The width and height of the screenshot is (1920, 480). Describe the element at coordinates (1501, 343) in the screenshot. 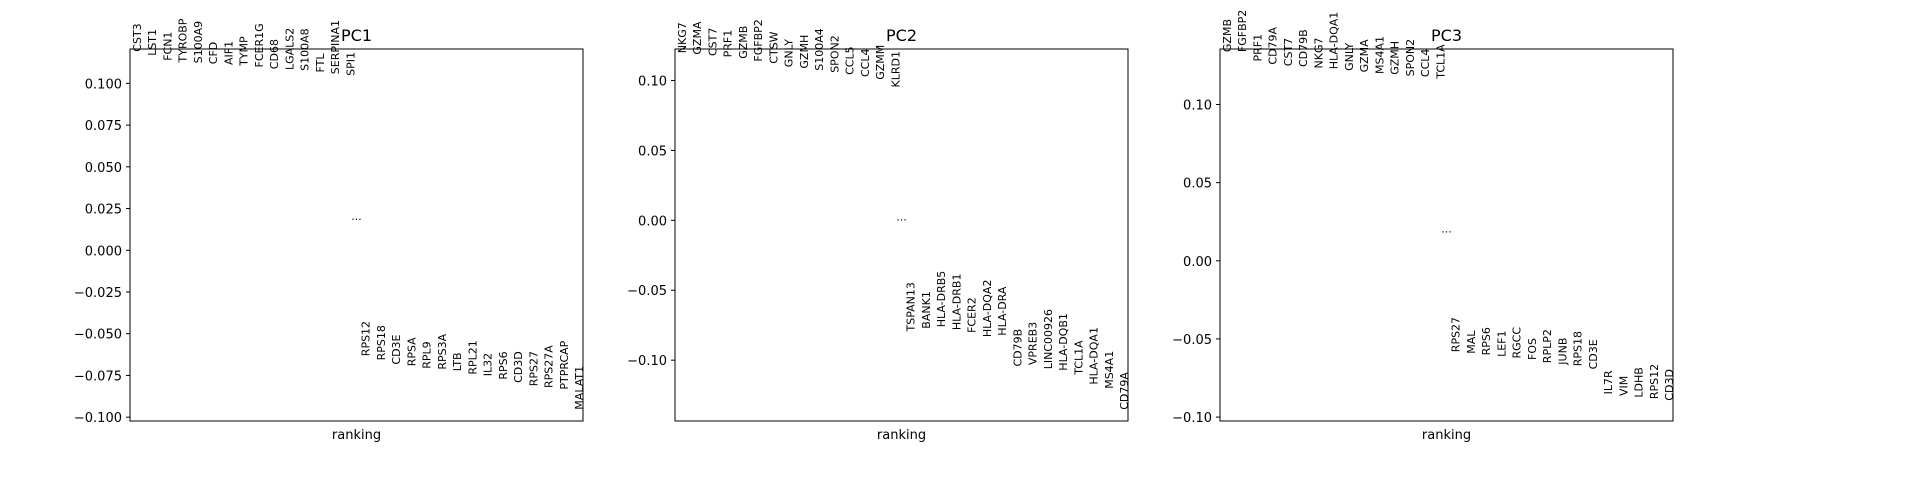

I see `gene-label: LEF1` at that location.